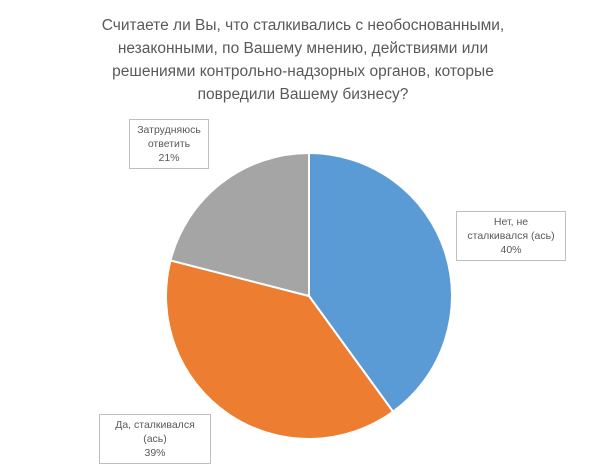 The height and width of the screenshot is (471, 606). Describe the element at coordinates (380, 282) in the screenshot. I see `pie-slice-no` at that location.